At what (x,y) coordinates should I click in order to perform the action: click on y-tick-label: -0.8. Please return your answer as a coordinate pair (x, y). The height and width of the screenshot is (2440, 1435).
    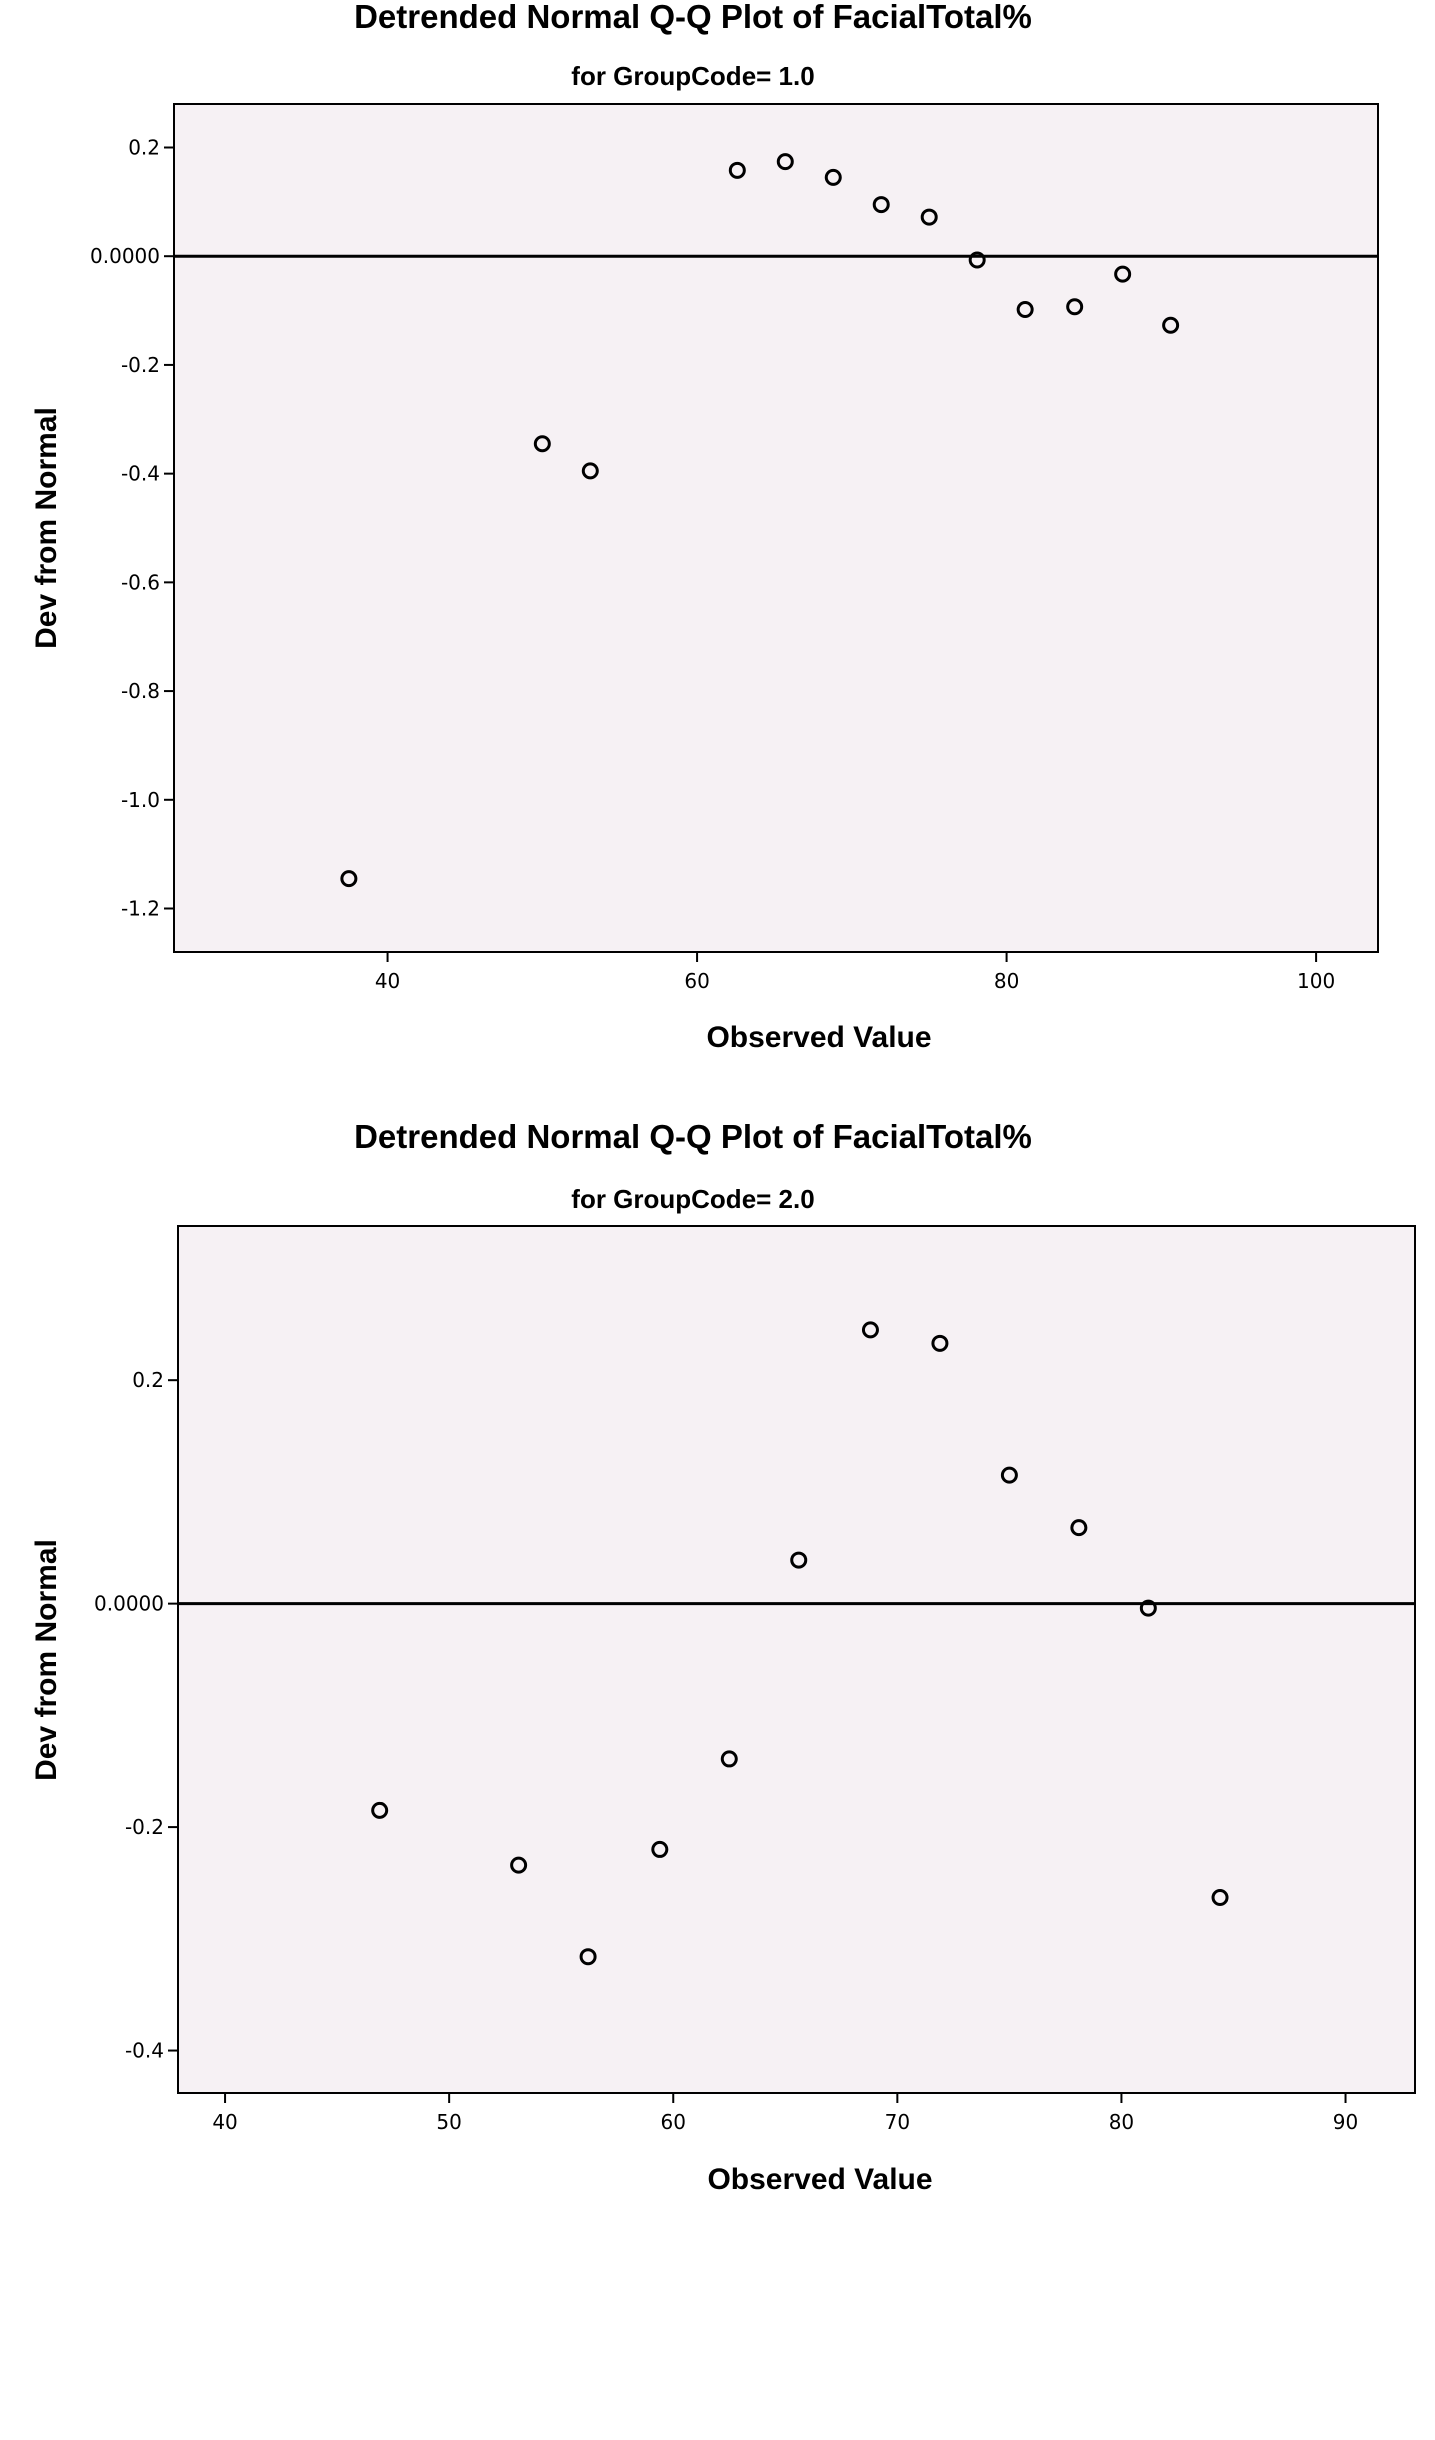
    Looking at the image, I should click on (140, 691).